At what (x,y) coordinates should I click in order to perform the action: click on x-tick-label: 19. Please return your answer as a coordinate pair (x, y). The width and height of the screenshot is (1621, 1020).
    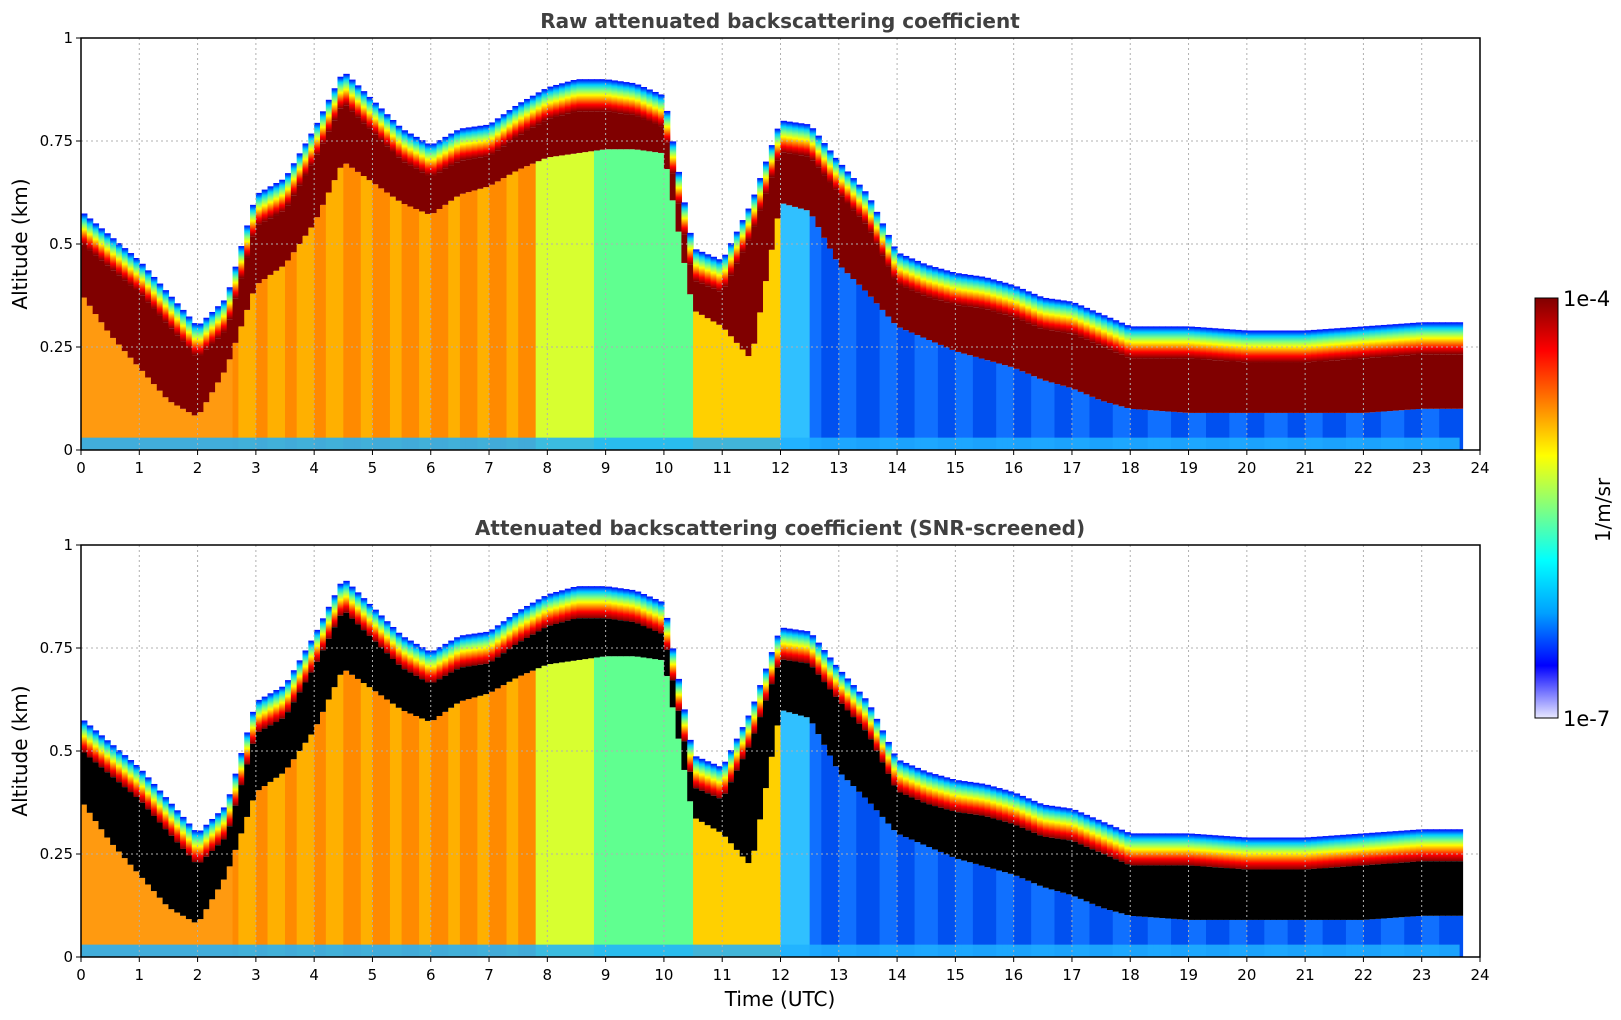
    Looking at the image, I should click on (1188, 468).